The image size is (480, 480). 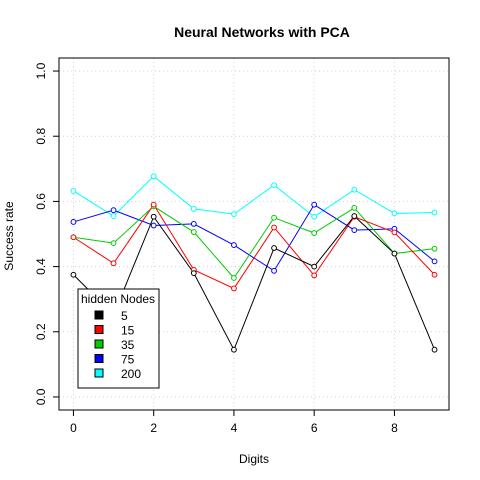 What do you see at coordinates (234, 428) in the screenshot?
I see `x-tick-label: 4` at bounding box center [234, 428].